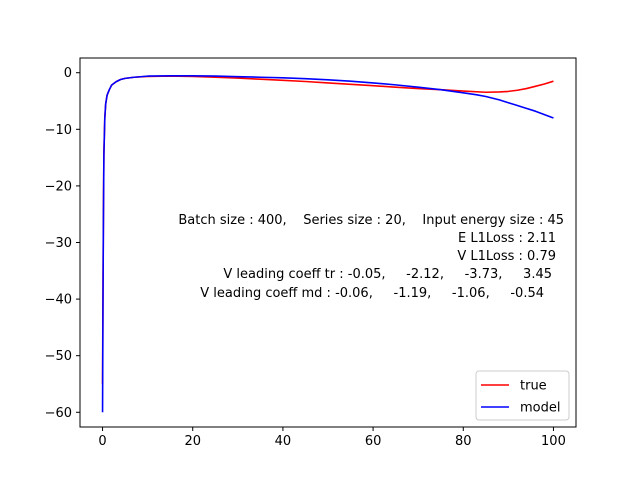 This screenshot has height=480, width=640. What do you see at coordinates (102, 441) in the screenshot?
I see `x-tick-label: 0` at bounding box center [102, 441].